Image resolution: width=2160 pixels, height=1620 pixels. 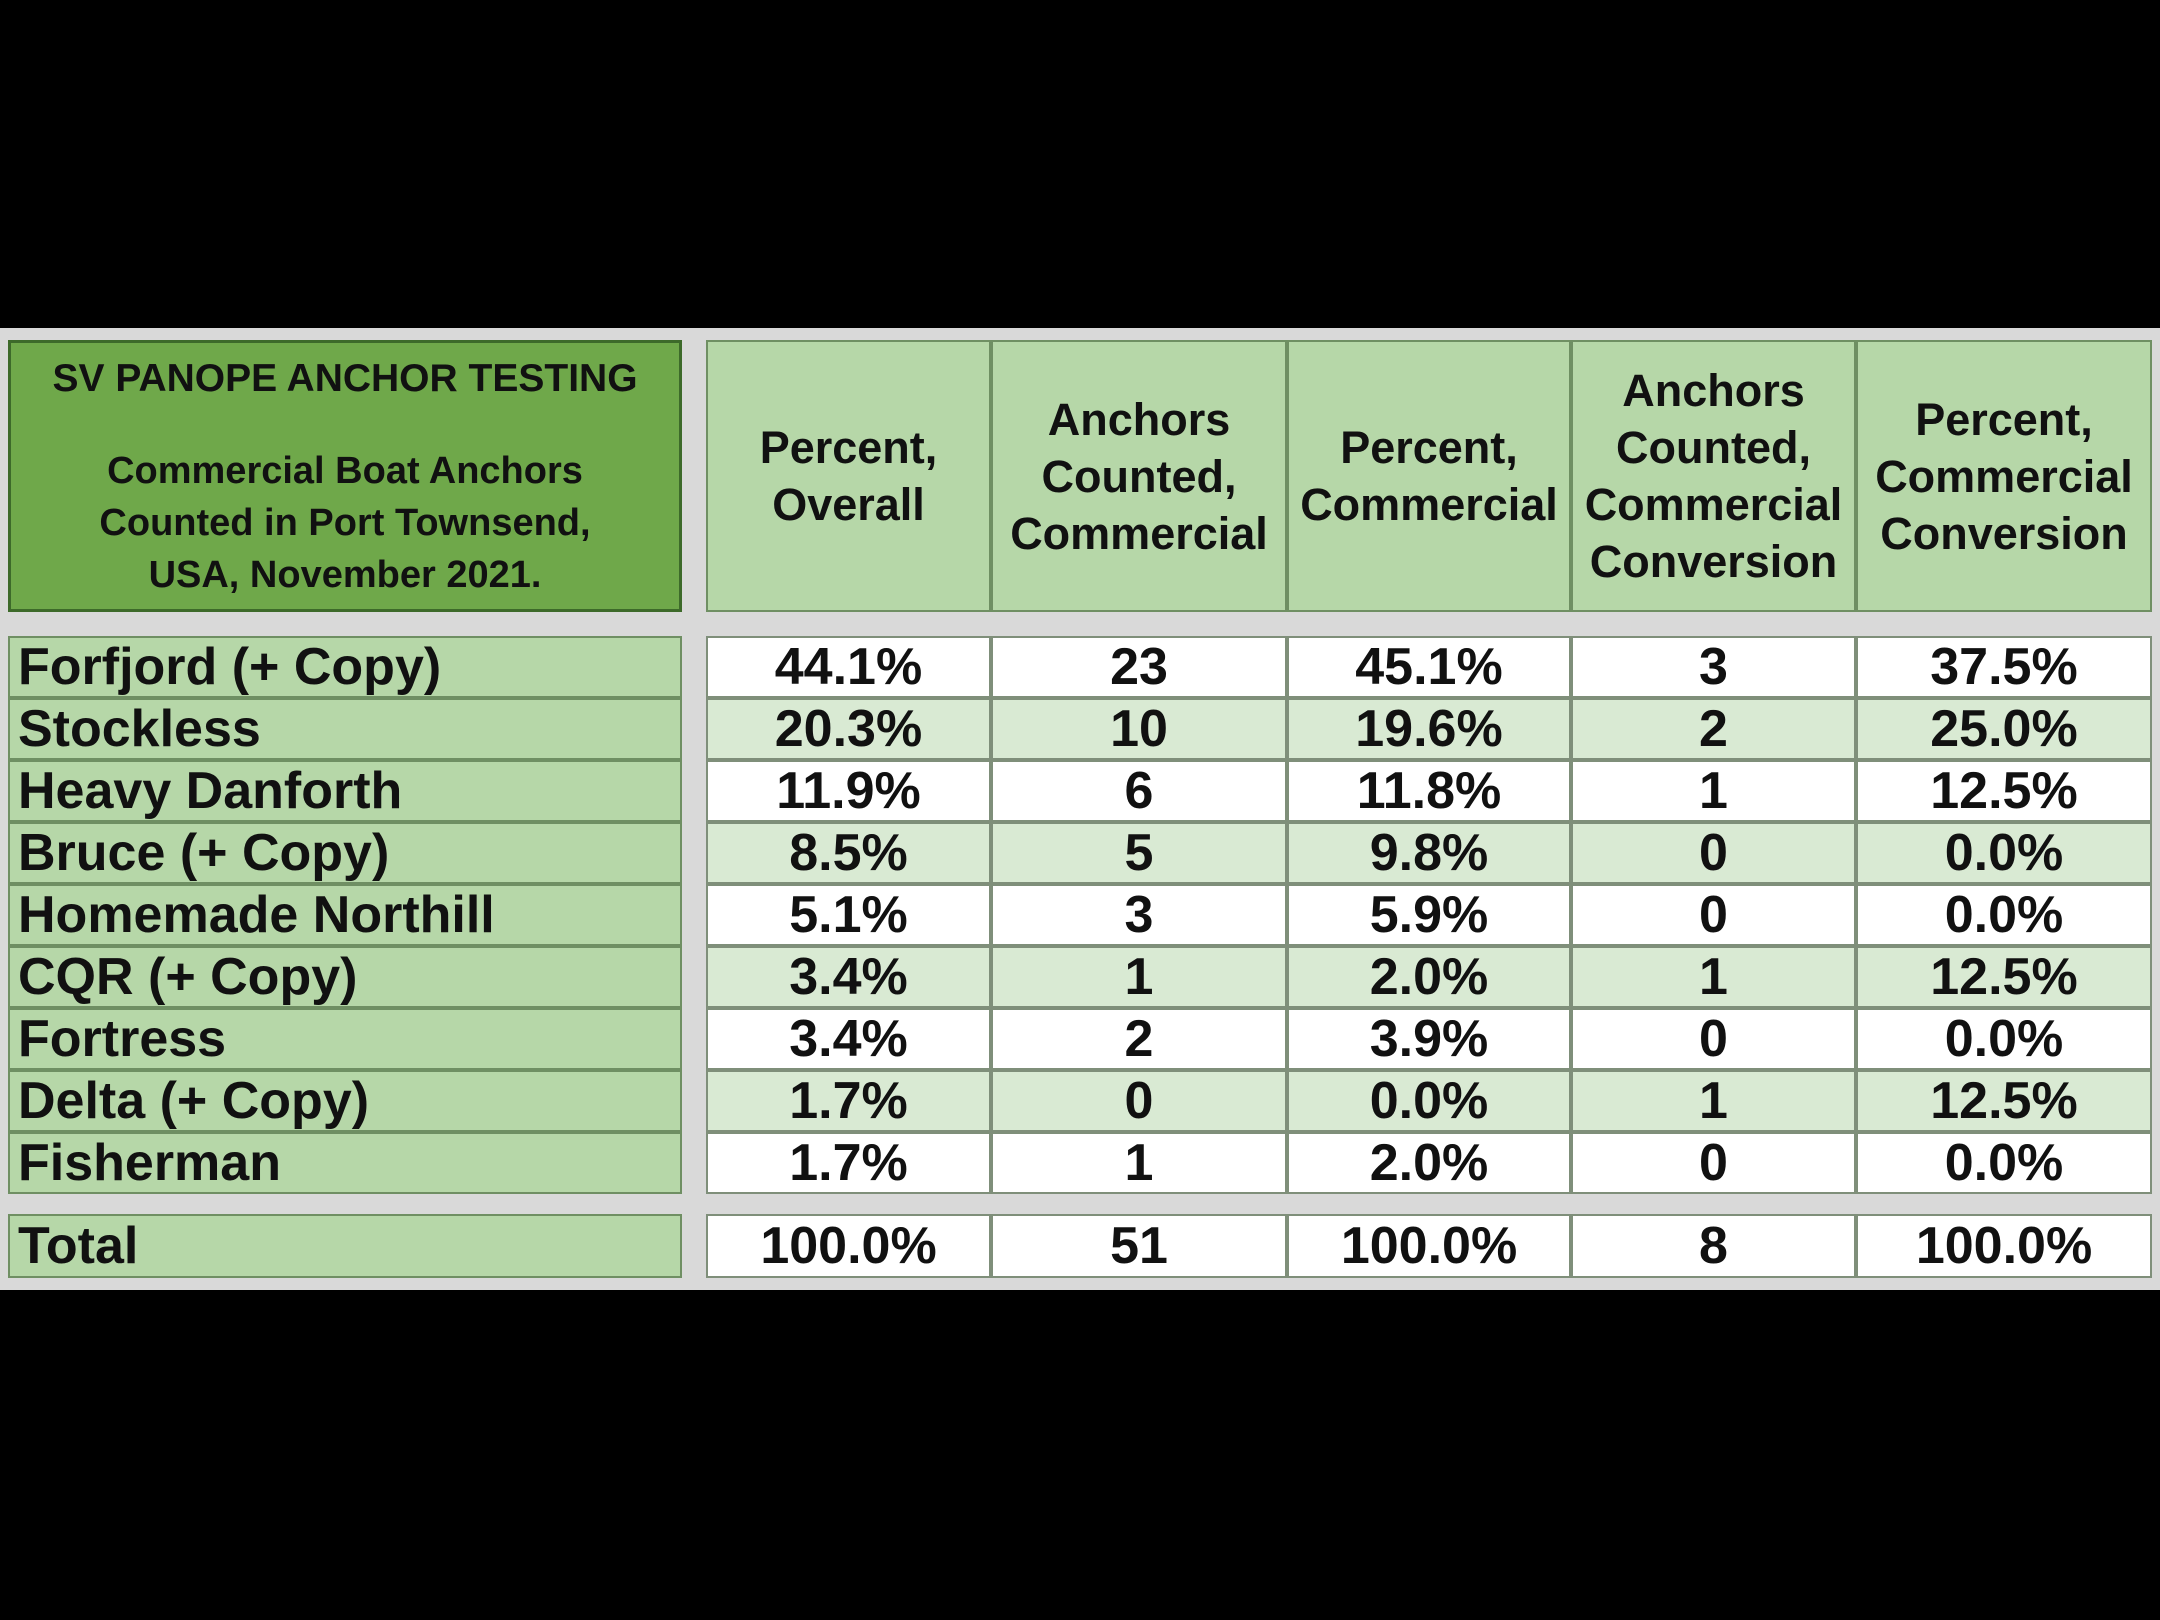 I want to click on total-cell: 8, so click(x=1713, y=1246).